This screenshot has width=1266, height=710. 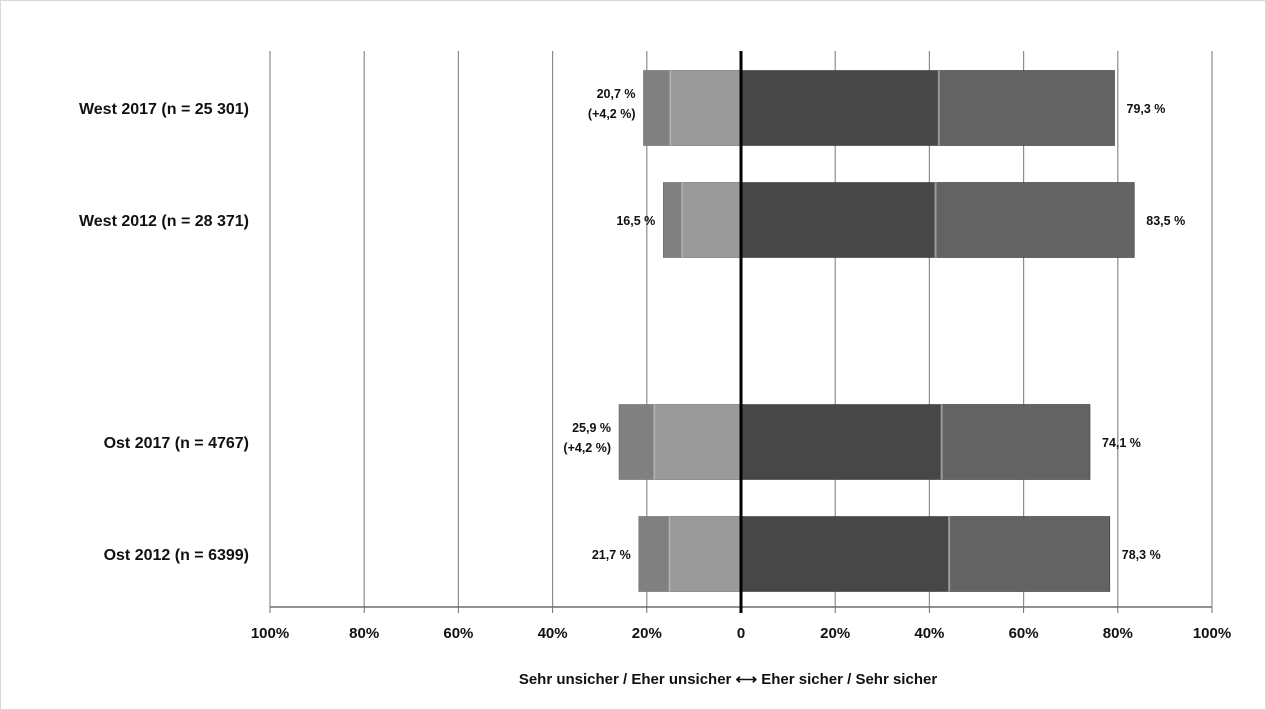 What do you see at coordinates (1146, 109) in the screenshot?
I see `data-label-positive: 79,3 %` at bounding box center [1146, 109].